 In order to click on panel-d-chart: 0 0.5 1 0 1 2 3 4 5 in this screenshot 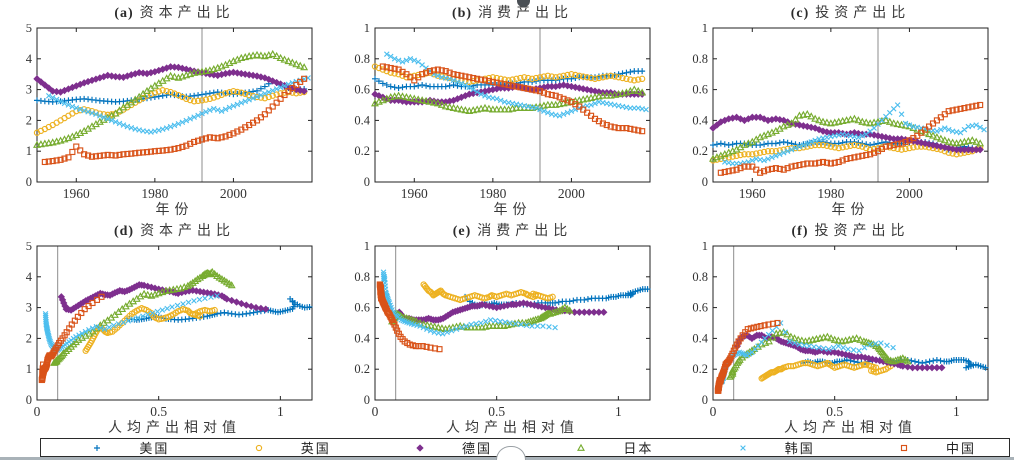, I will do `click(169, 330)`.